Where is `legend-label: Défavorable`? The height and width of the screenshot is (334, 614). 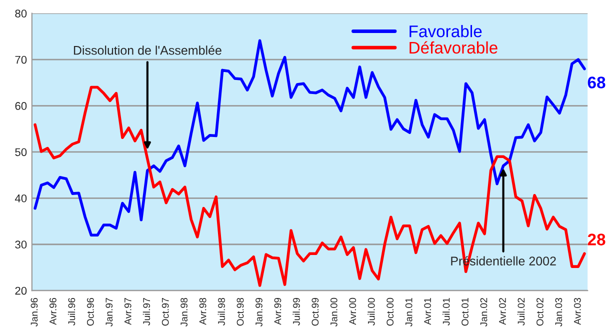 legend-label: Défavorable is located at coordinates (454, 47).